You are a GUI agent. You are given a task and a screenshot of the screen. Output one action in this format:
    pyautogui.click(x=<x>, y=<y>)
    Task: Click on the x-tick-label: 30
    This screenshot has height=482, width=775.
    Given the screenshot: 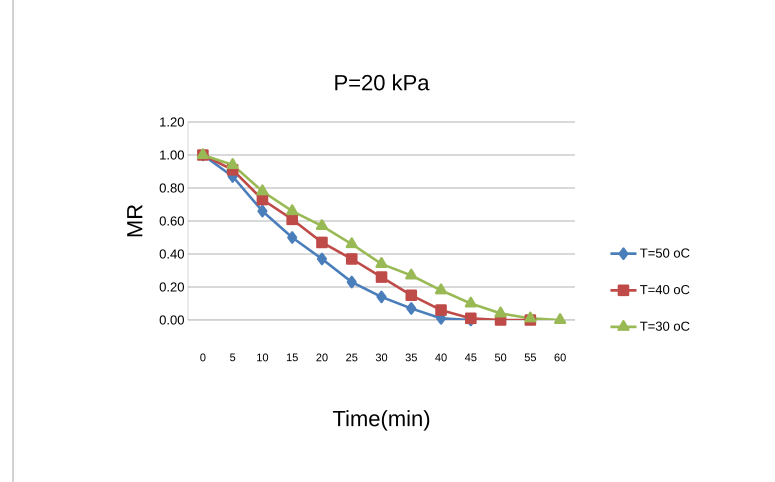 What is the action you would take?
    pyautogui.click(x=382, y=358)
    